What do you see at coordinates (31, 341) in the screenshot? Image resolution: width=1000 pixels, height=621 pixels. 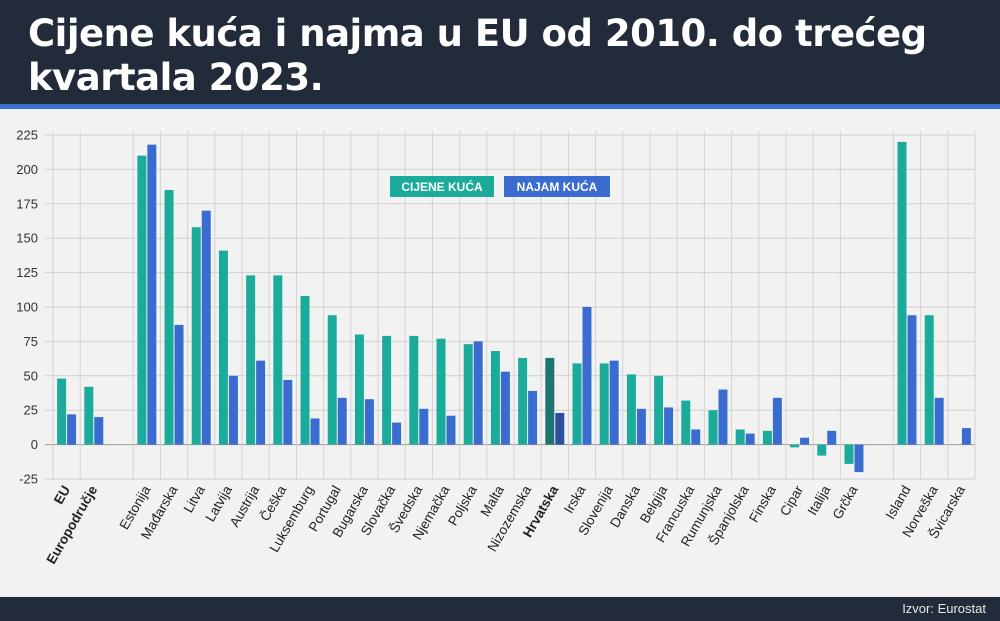 I see `y-tick-label: 75` at bounding box center [31, 341].